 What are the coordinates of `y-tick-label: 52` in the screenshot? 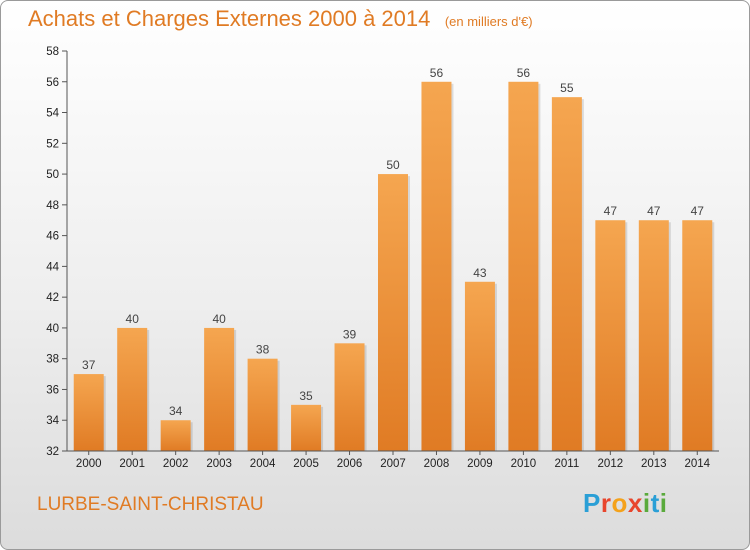 It's located at (52, 144).